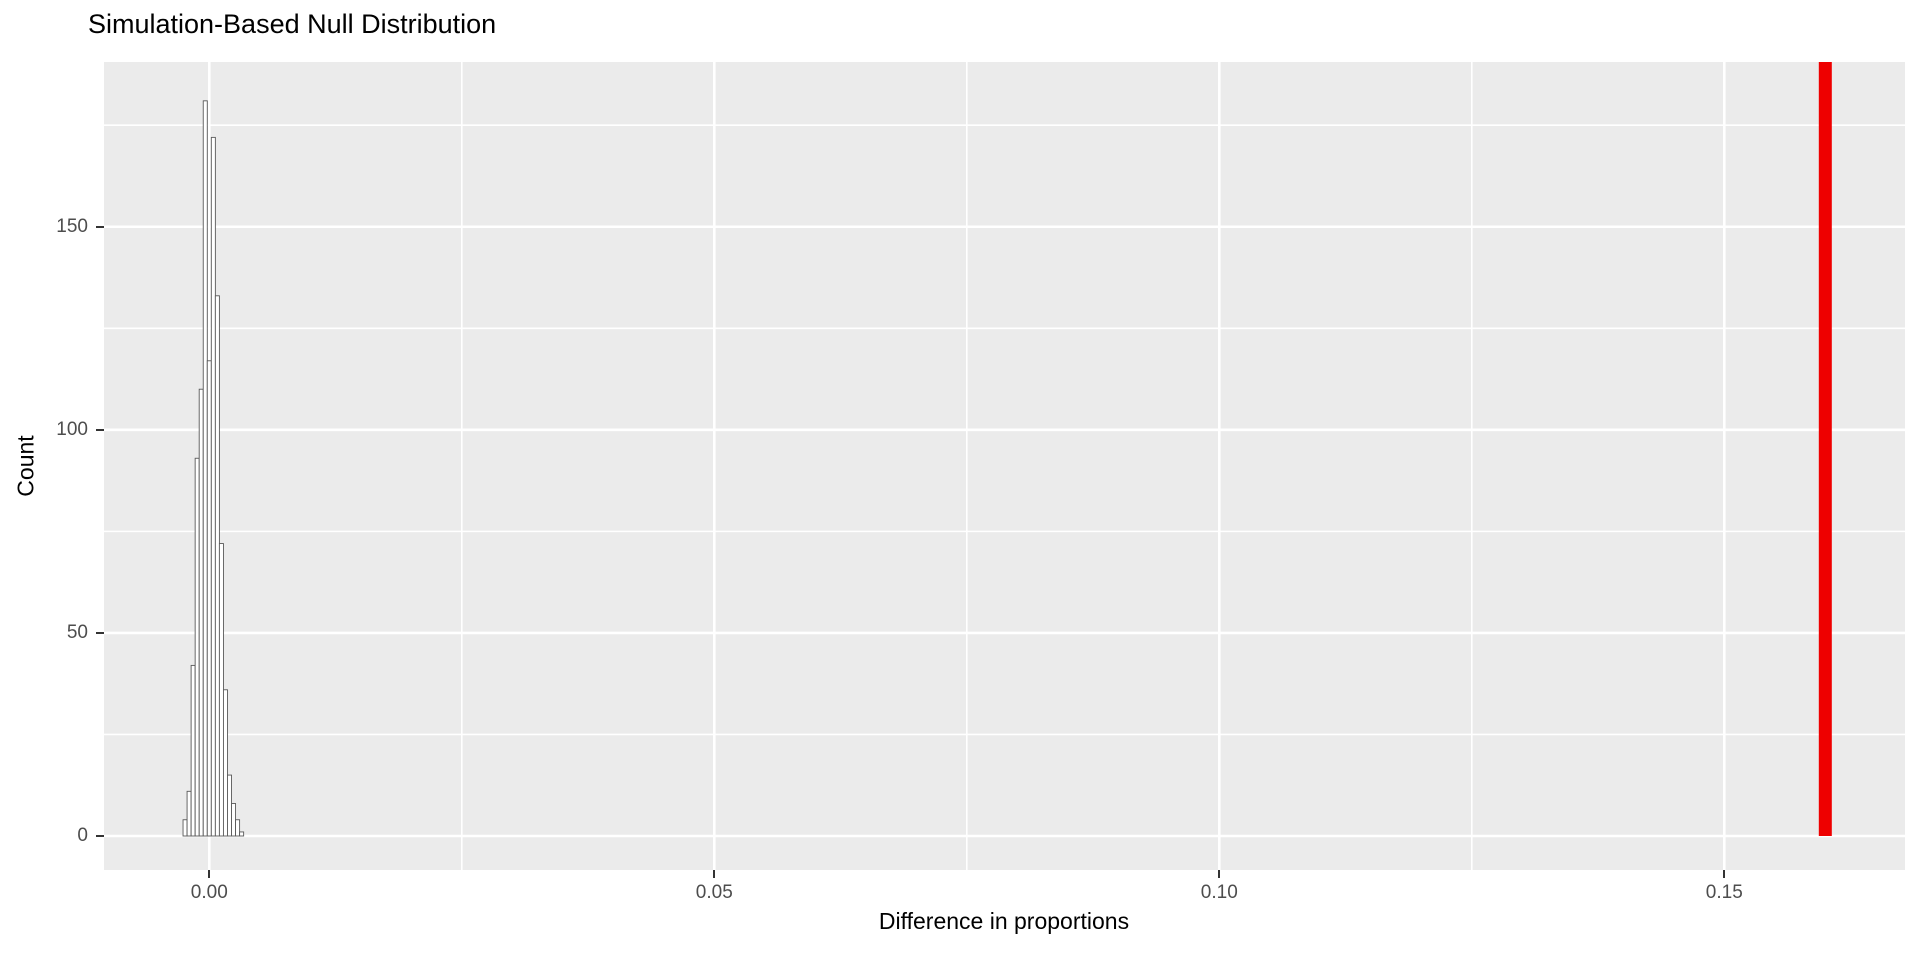  I want to click on y-tick-label: 0, so click(82, 835).